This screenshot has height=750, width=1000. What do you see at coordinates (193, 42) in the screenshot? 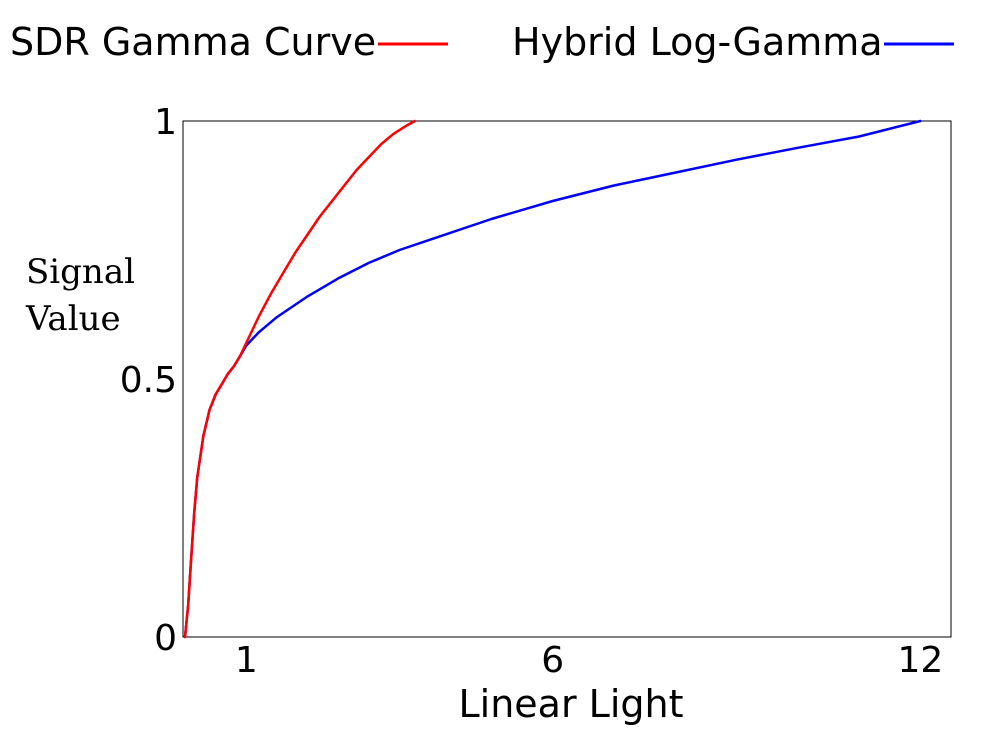
I see `legend-label-sdr: SDR Gamma Curve` at bounding box center [193, 42].